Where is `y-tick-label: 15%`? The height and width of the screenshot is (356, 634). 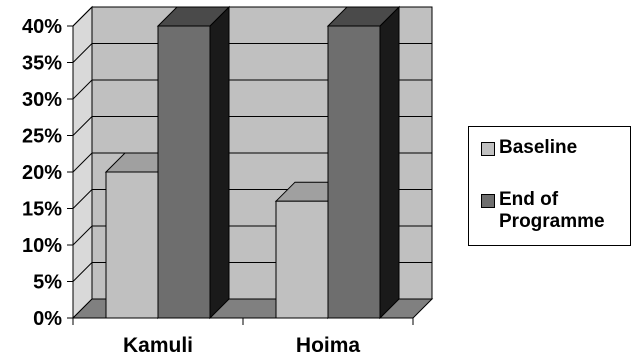
y-tick-label: 15% is located at coordinates (42, 210).